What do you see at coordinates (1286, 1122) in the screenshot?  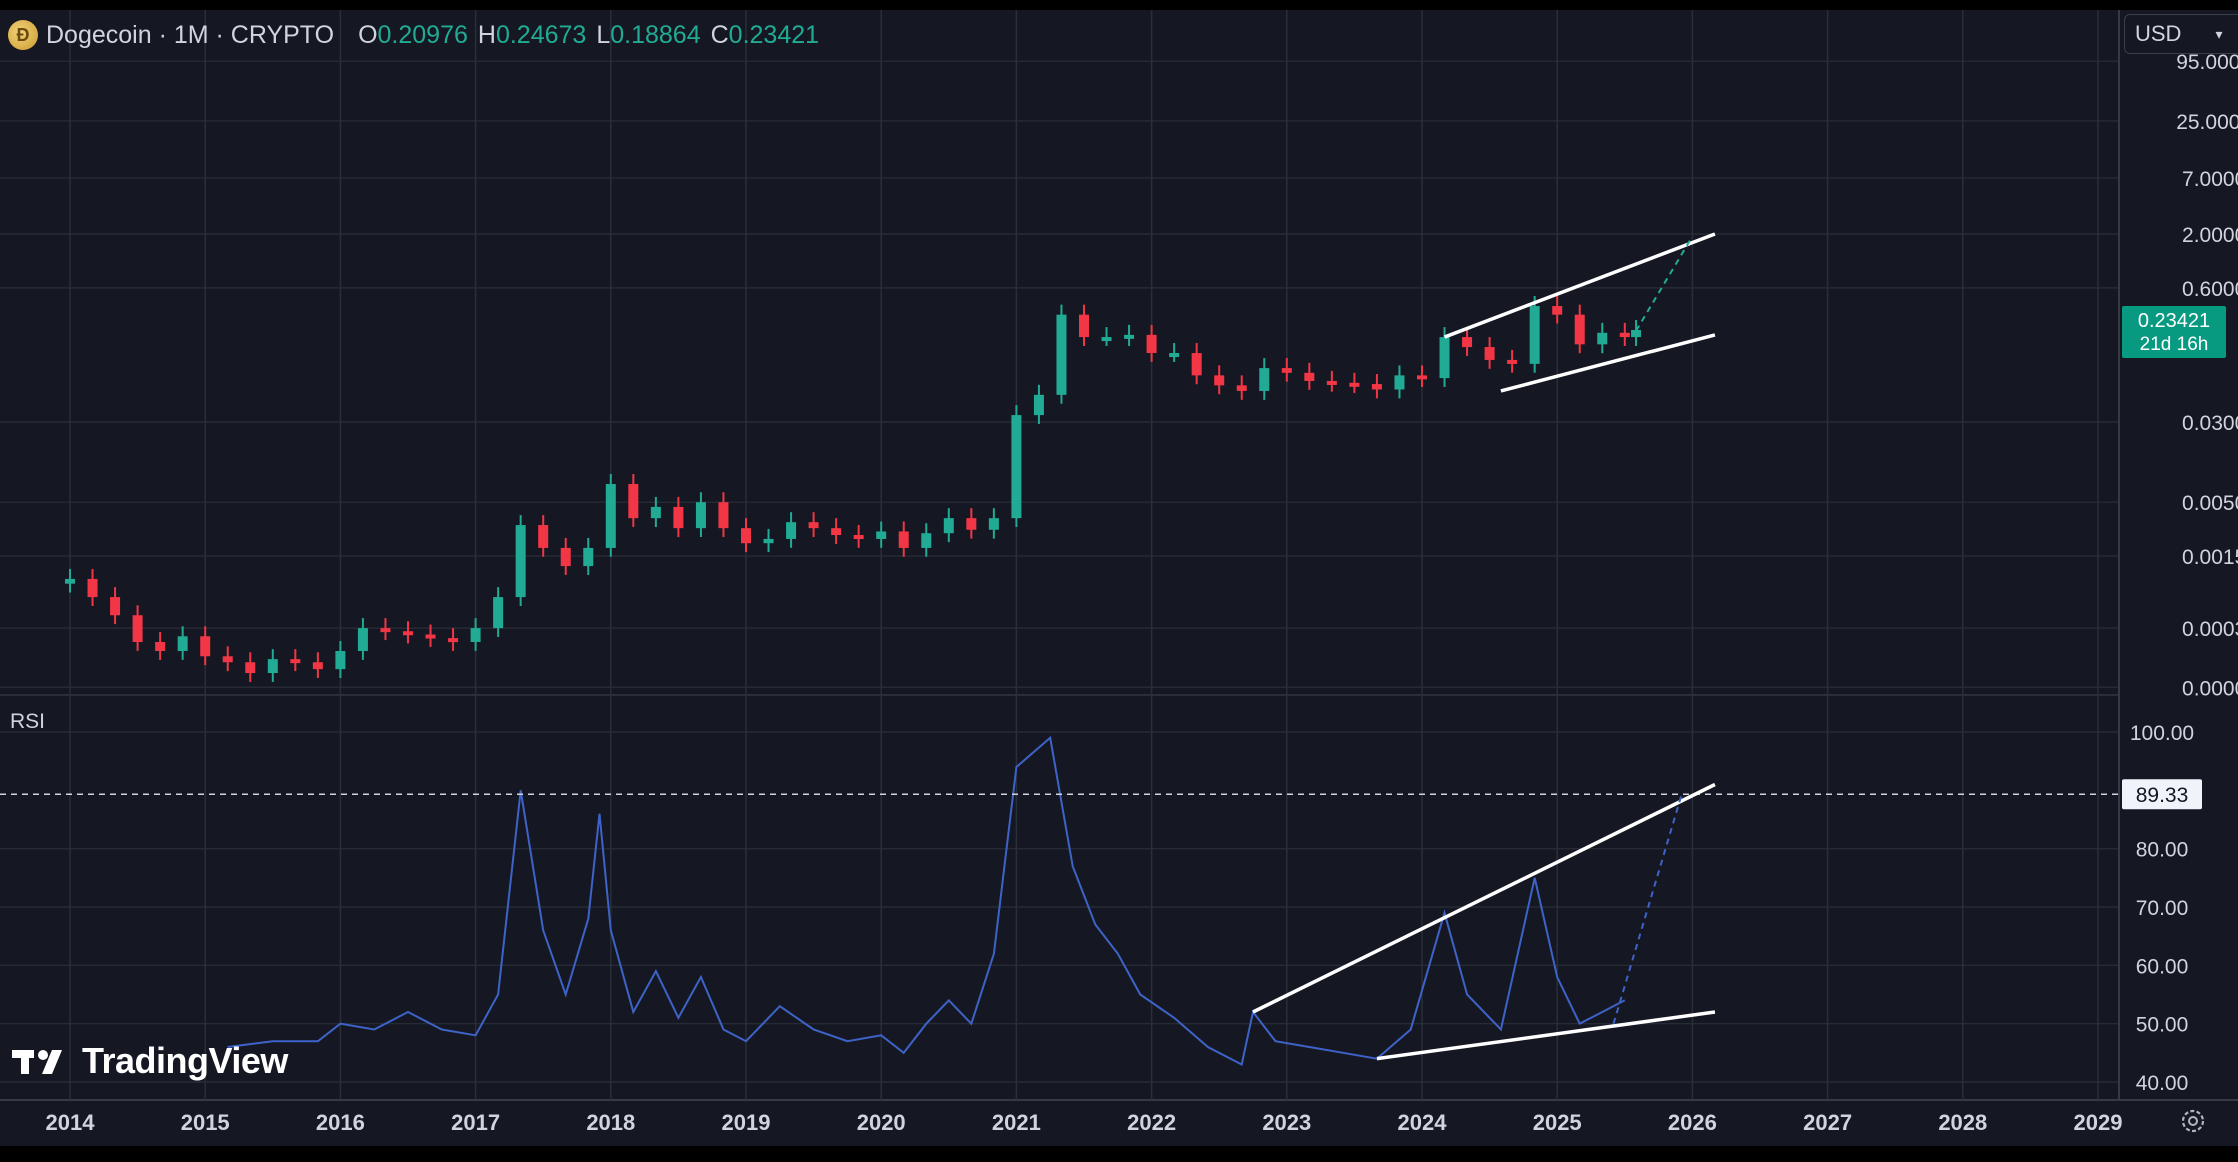 I see `x-tick-label: 2023` at bounding box center [1286, 1122].